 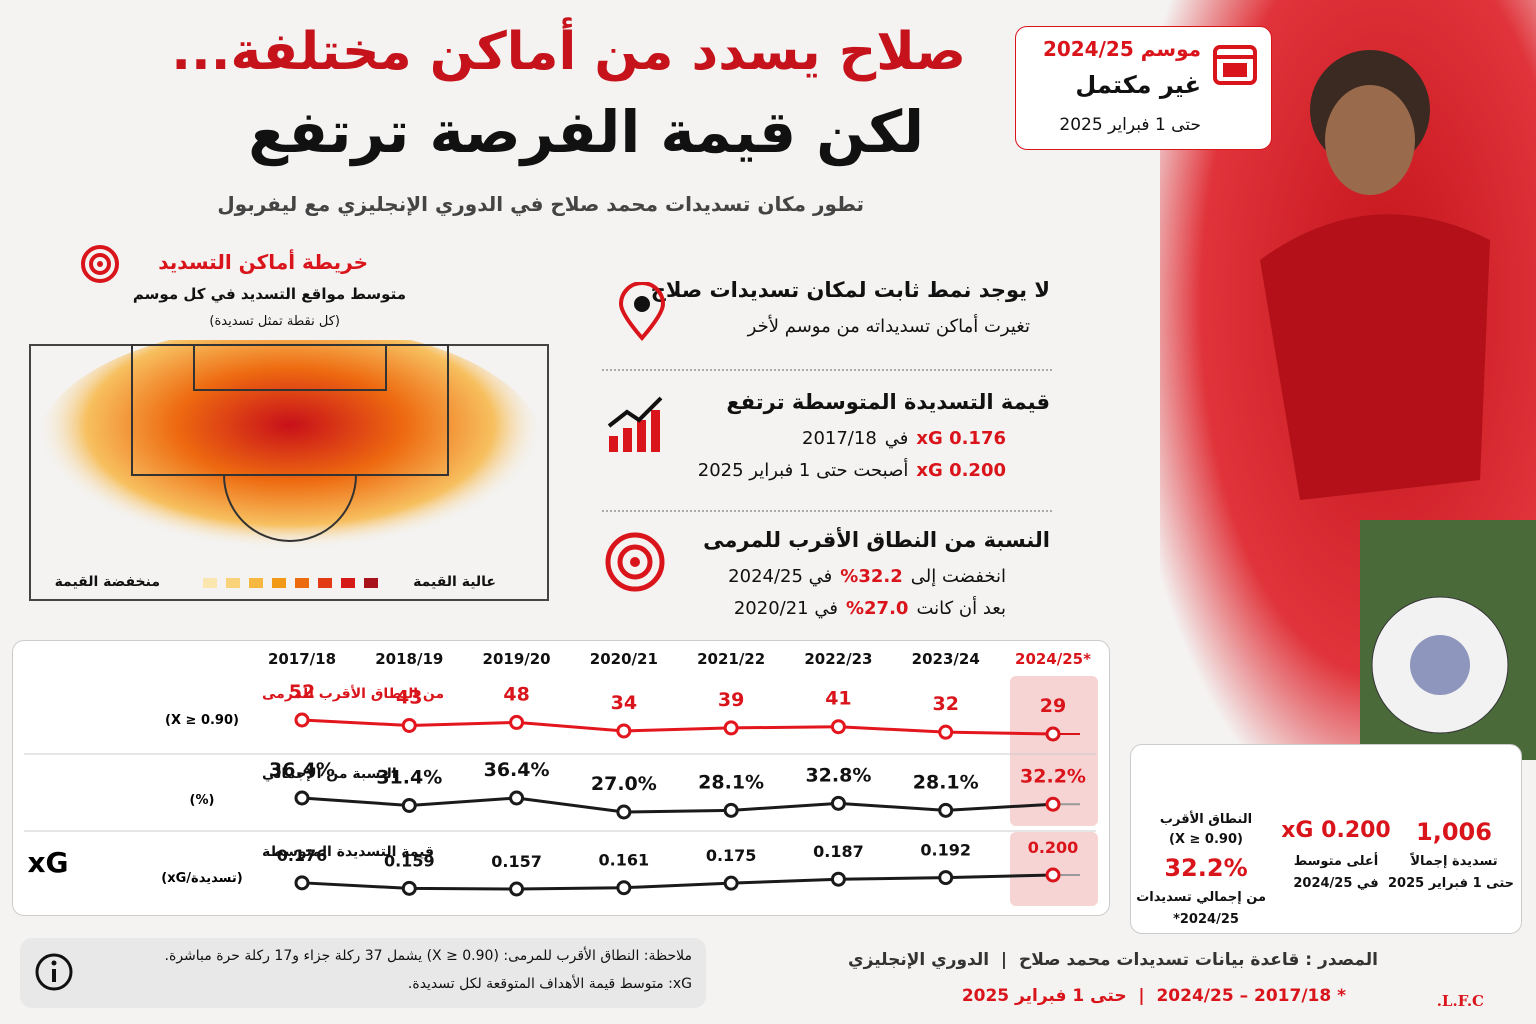 I want to click on value-label: 27.0%, so click(x=624, y=784).